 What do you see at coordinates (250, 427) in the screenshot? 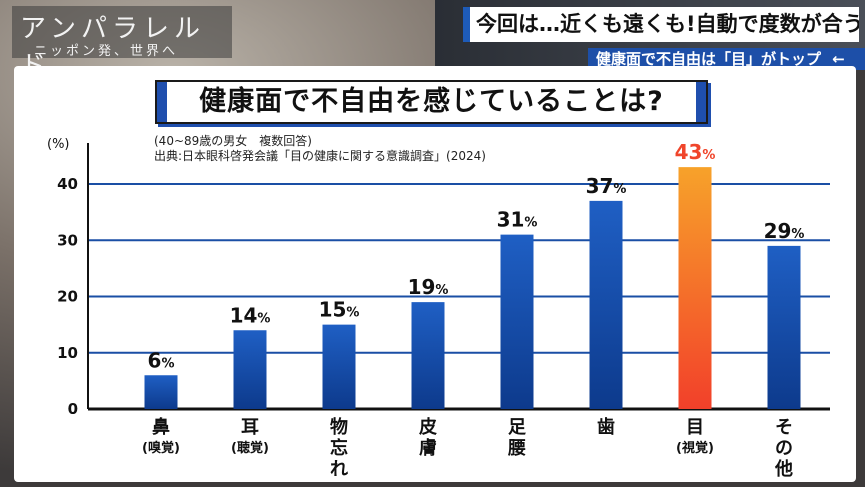
I see `category-label: 耳` at bounding box center [250, 427].